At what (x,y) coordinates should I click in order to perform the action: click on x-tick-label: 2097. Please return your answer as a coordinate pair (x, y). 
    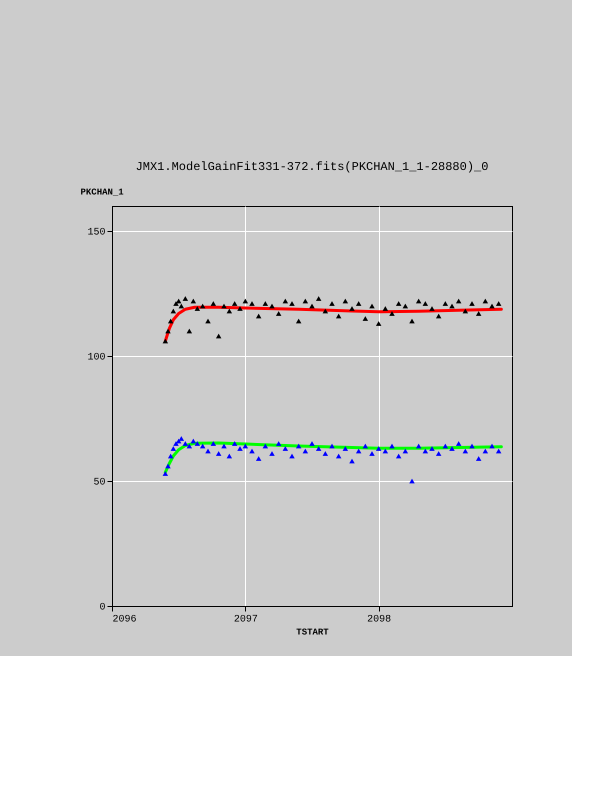
    Looking at the image, I should click on (246, 620).